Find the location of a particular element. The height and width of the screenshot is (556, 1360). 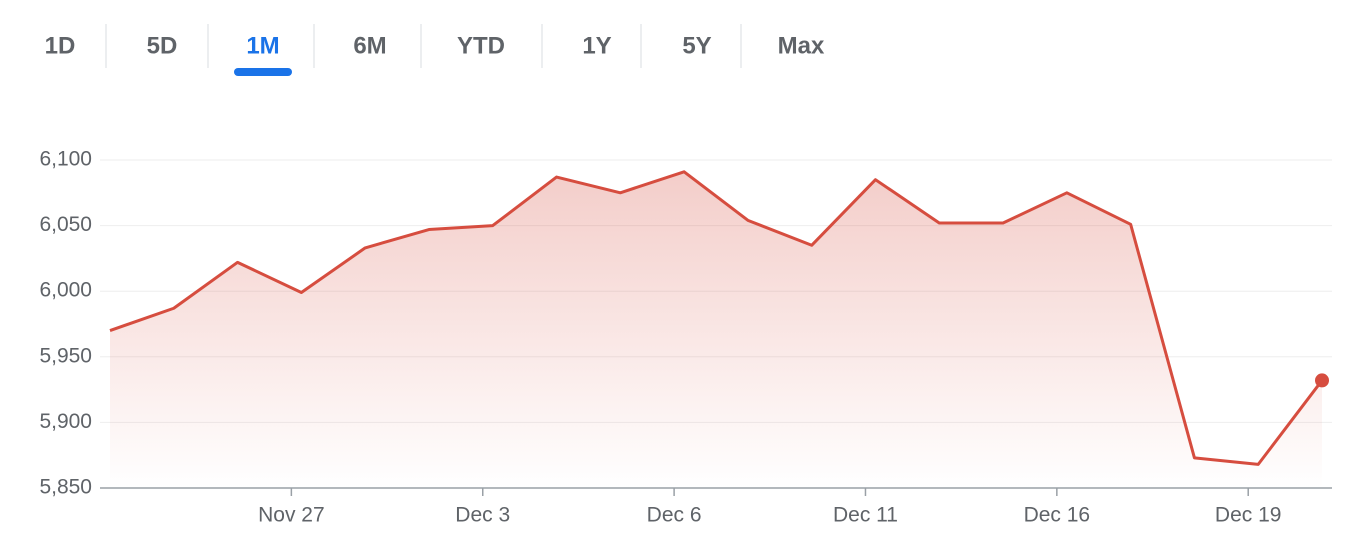

x-tick-label: Dec 19 is located at coordinates (1248, 515).